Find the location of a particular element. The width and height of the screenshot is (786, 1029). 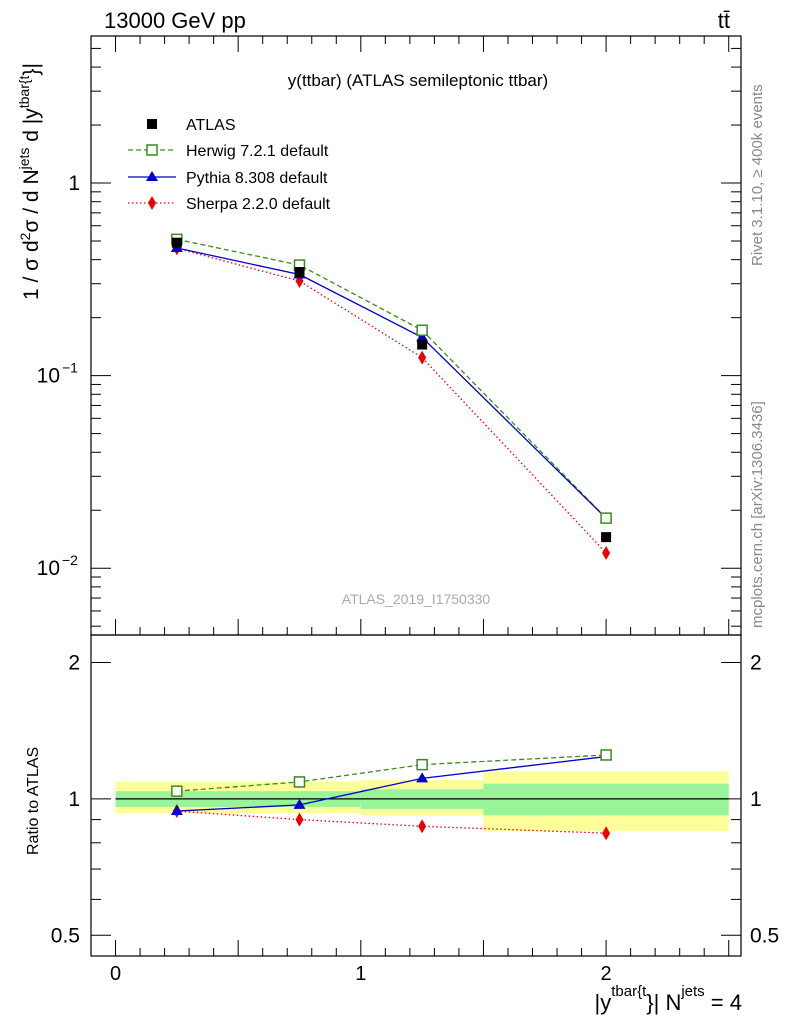

analysis-tag: ATLAS_2019_I1750330 is located at coordinates (416, 599).